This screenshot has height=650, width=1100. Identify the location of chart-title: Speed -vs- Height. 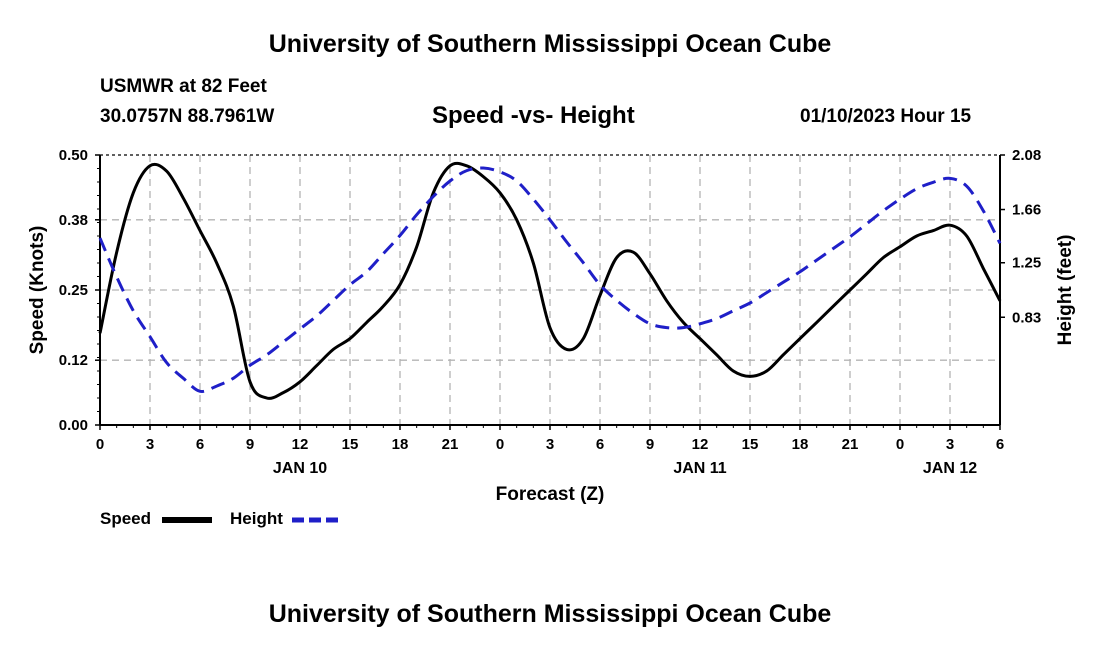
(533, 115).